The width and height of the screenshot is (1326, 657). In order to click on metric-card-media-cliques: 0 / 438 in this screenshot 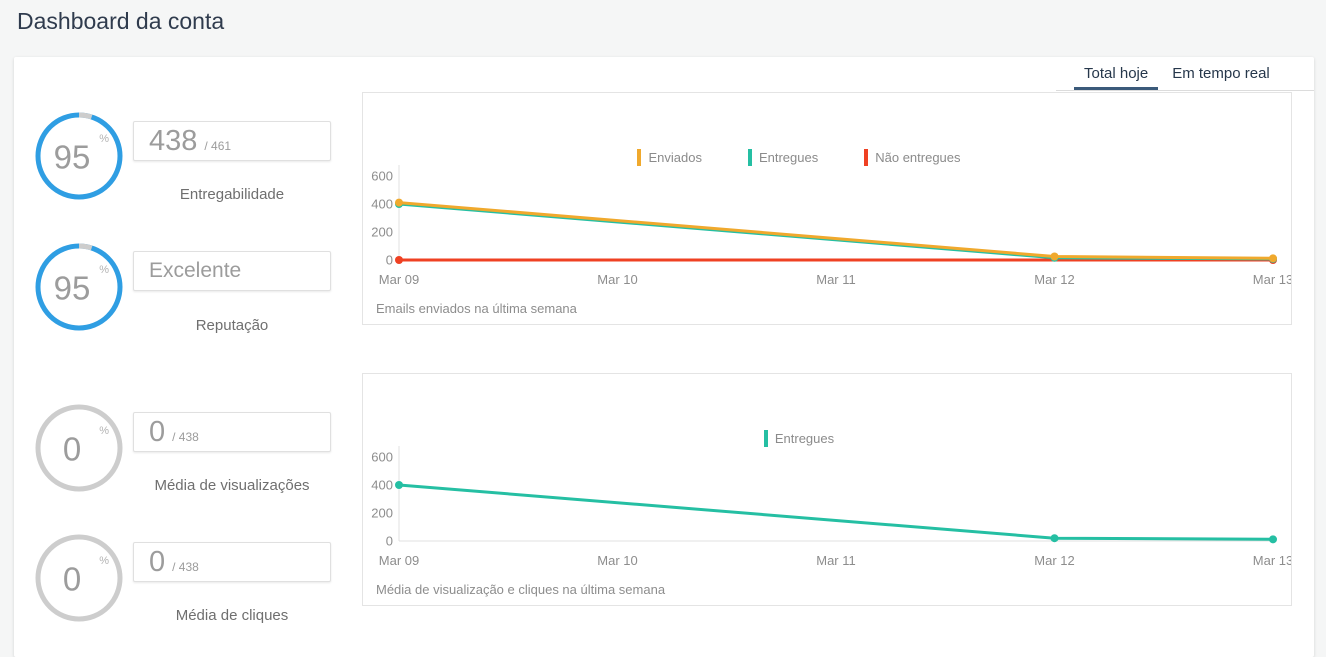, I will do `click(232, 562)`.